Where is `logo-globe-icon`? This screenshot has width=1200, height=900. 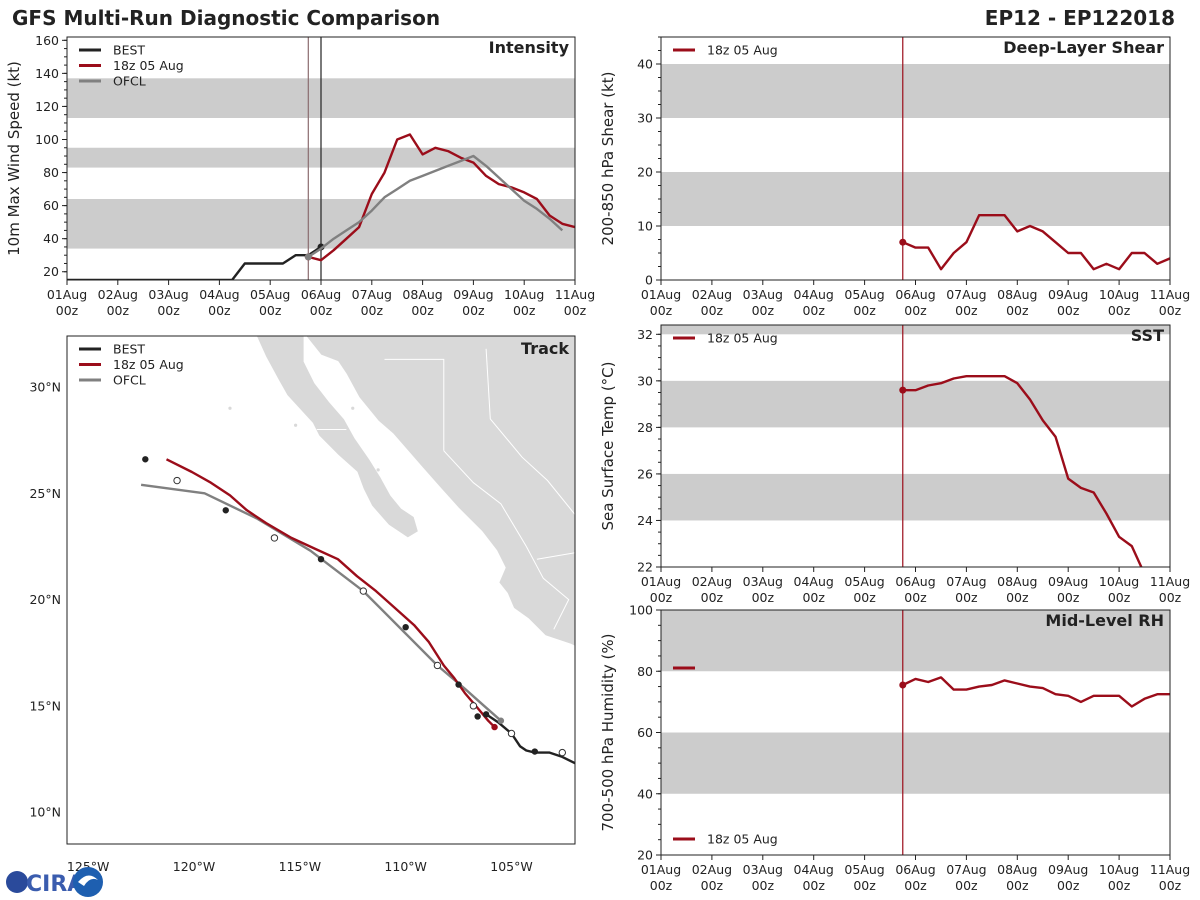
logo-globe-icon is located at coordinates (17, 882).